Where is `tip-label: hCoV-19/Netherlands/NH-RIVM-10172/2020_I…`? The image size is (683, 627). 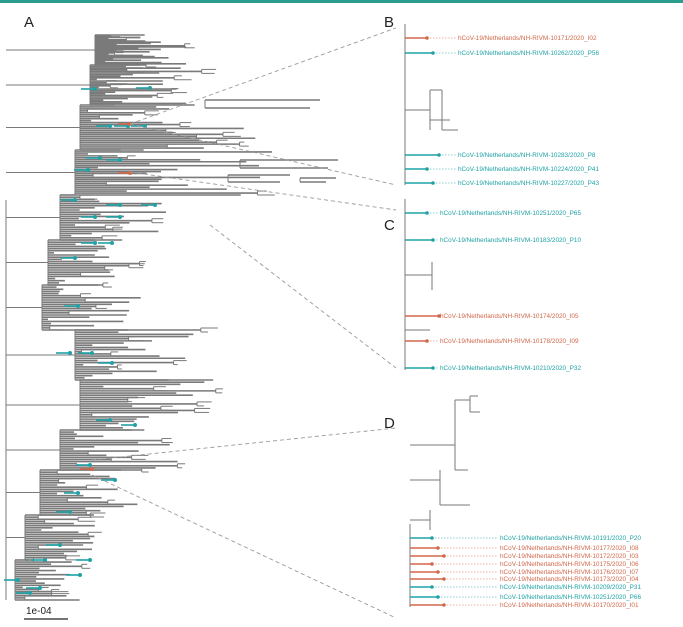 tip-label: hCoV-19/Netherlands/NH-RIVM-10172/2020_I… is located at coordinates (569, 556).